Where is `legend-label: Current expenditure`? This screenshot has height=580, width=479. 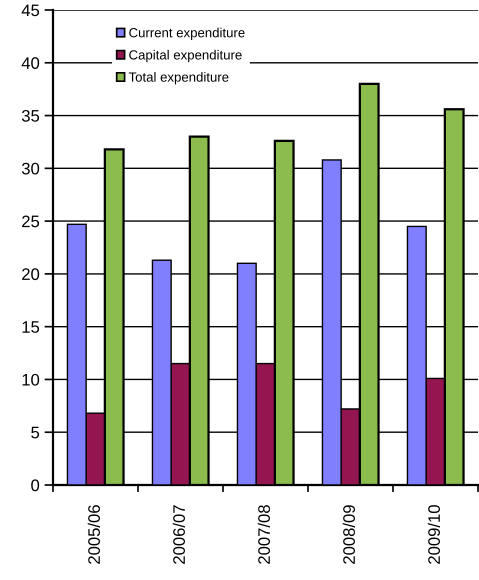 legend-label: Current expenditure is located at coordinates (187, 34).